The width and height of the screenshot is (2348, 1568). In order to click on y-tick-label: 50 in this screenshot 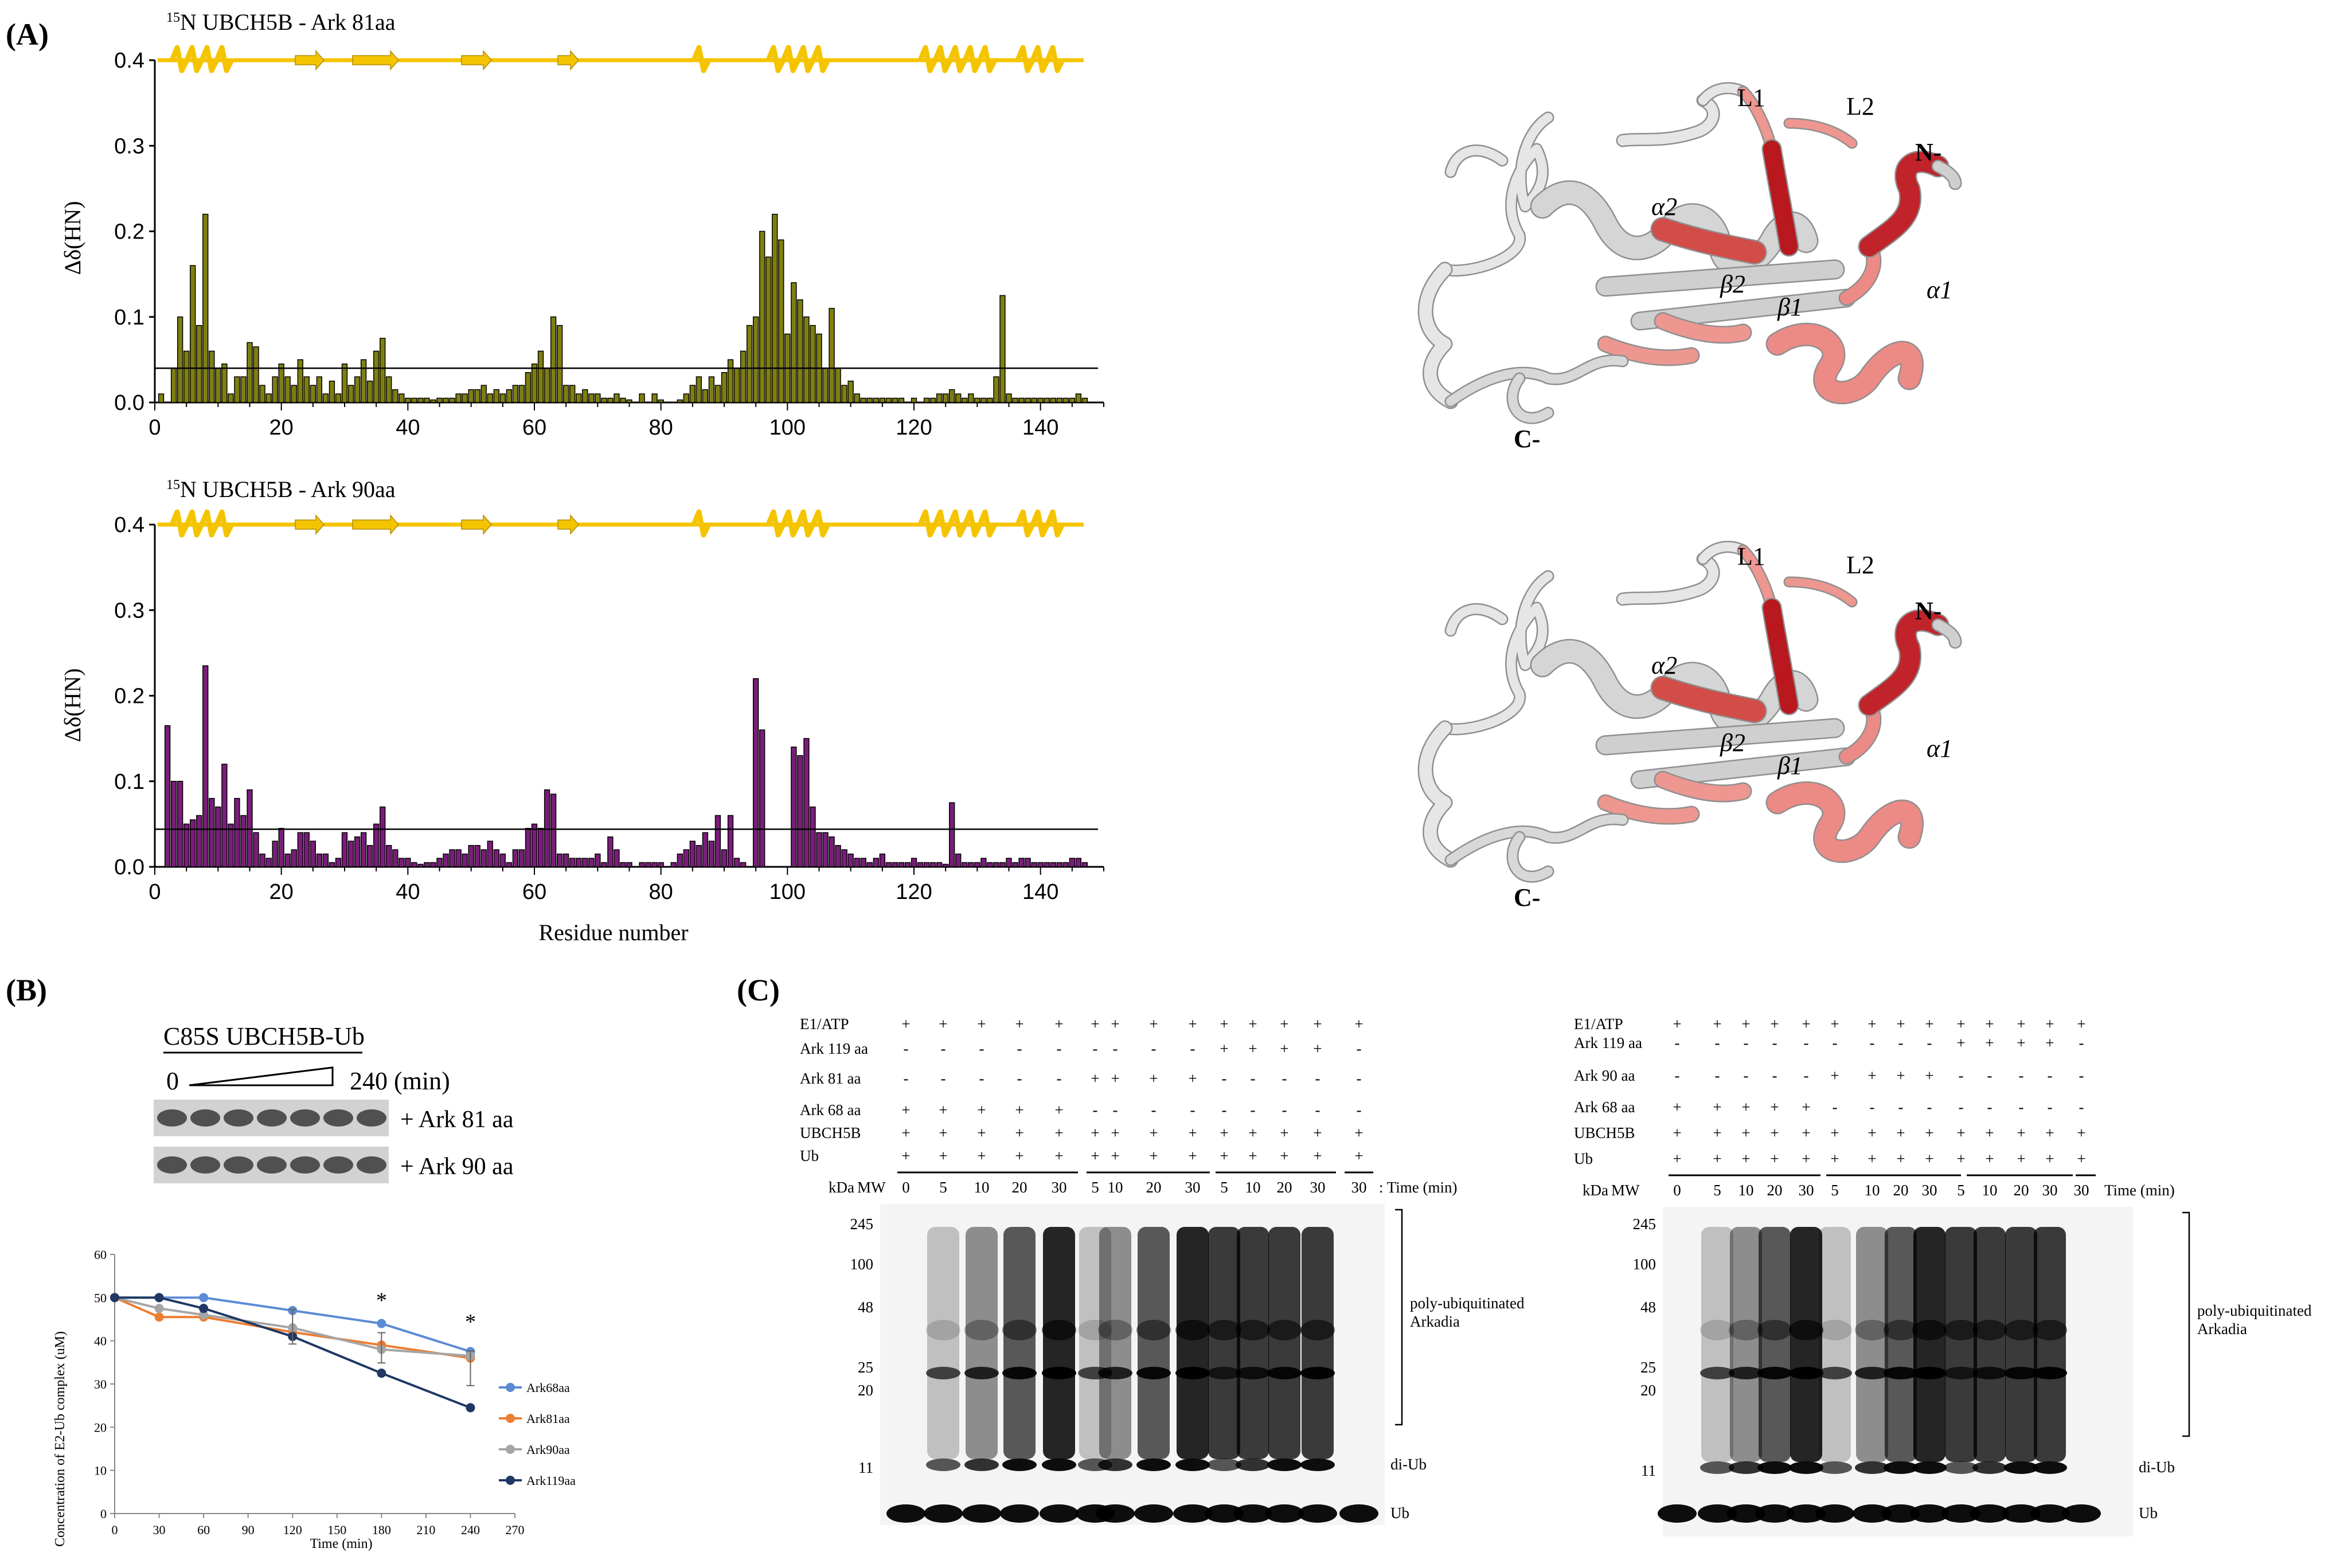, I will do `click(100, 1298)`.